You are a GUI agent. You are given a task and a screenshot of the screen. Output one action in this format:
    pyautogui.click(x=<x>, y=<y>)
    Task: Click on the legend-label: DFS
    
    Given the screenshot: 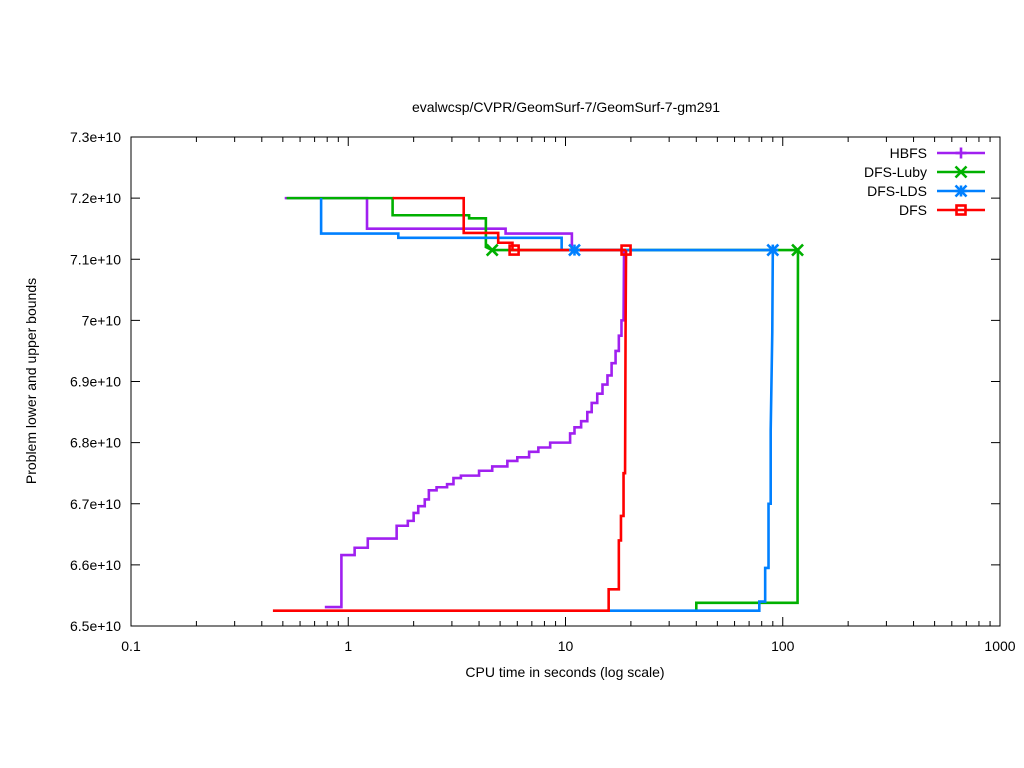 What is the action you would take?
    pyautogui.click(x=913, y=210)
    